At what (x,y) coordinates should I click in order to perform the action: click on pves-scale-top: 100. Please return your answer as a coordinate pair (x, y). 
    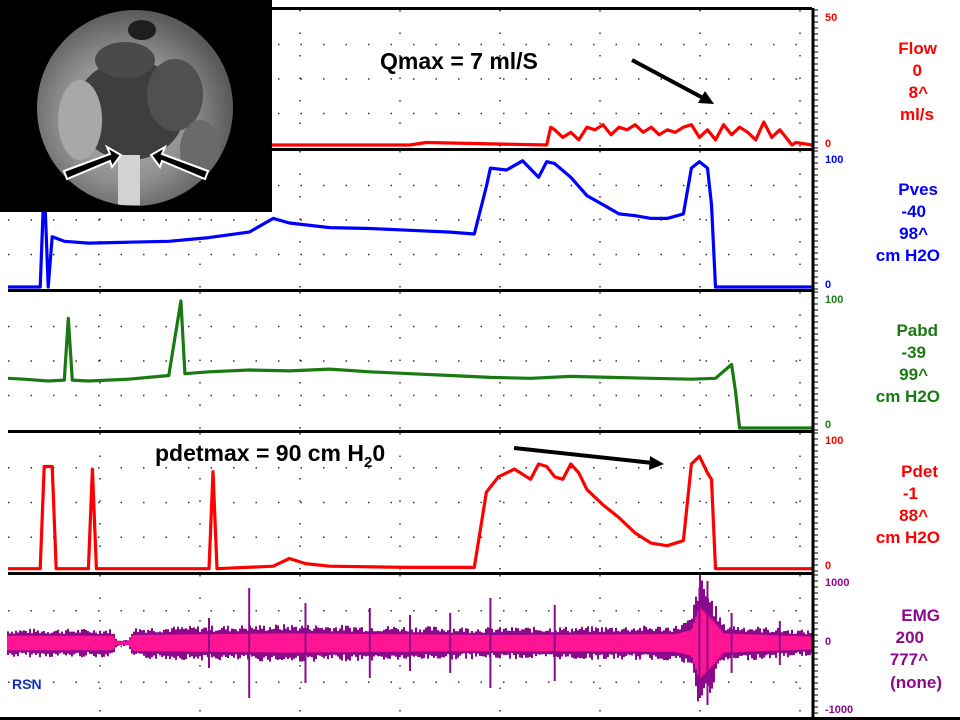
    Looking at the image, I should click on (834, 160).